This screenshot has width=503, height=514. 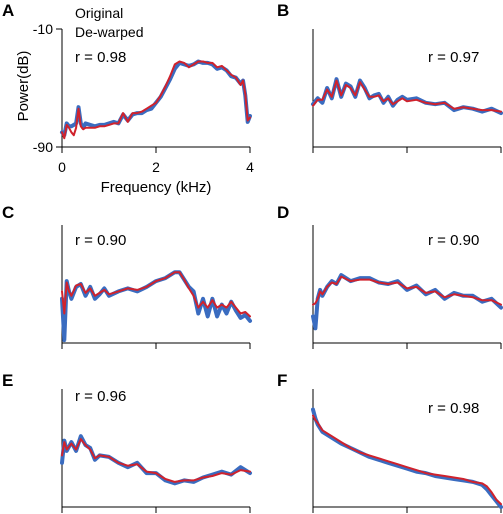 I want to click on correlation-annotation: r = 0.97, so click(x=453, y=57).